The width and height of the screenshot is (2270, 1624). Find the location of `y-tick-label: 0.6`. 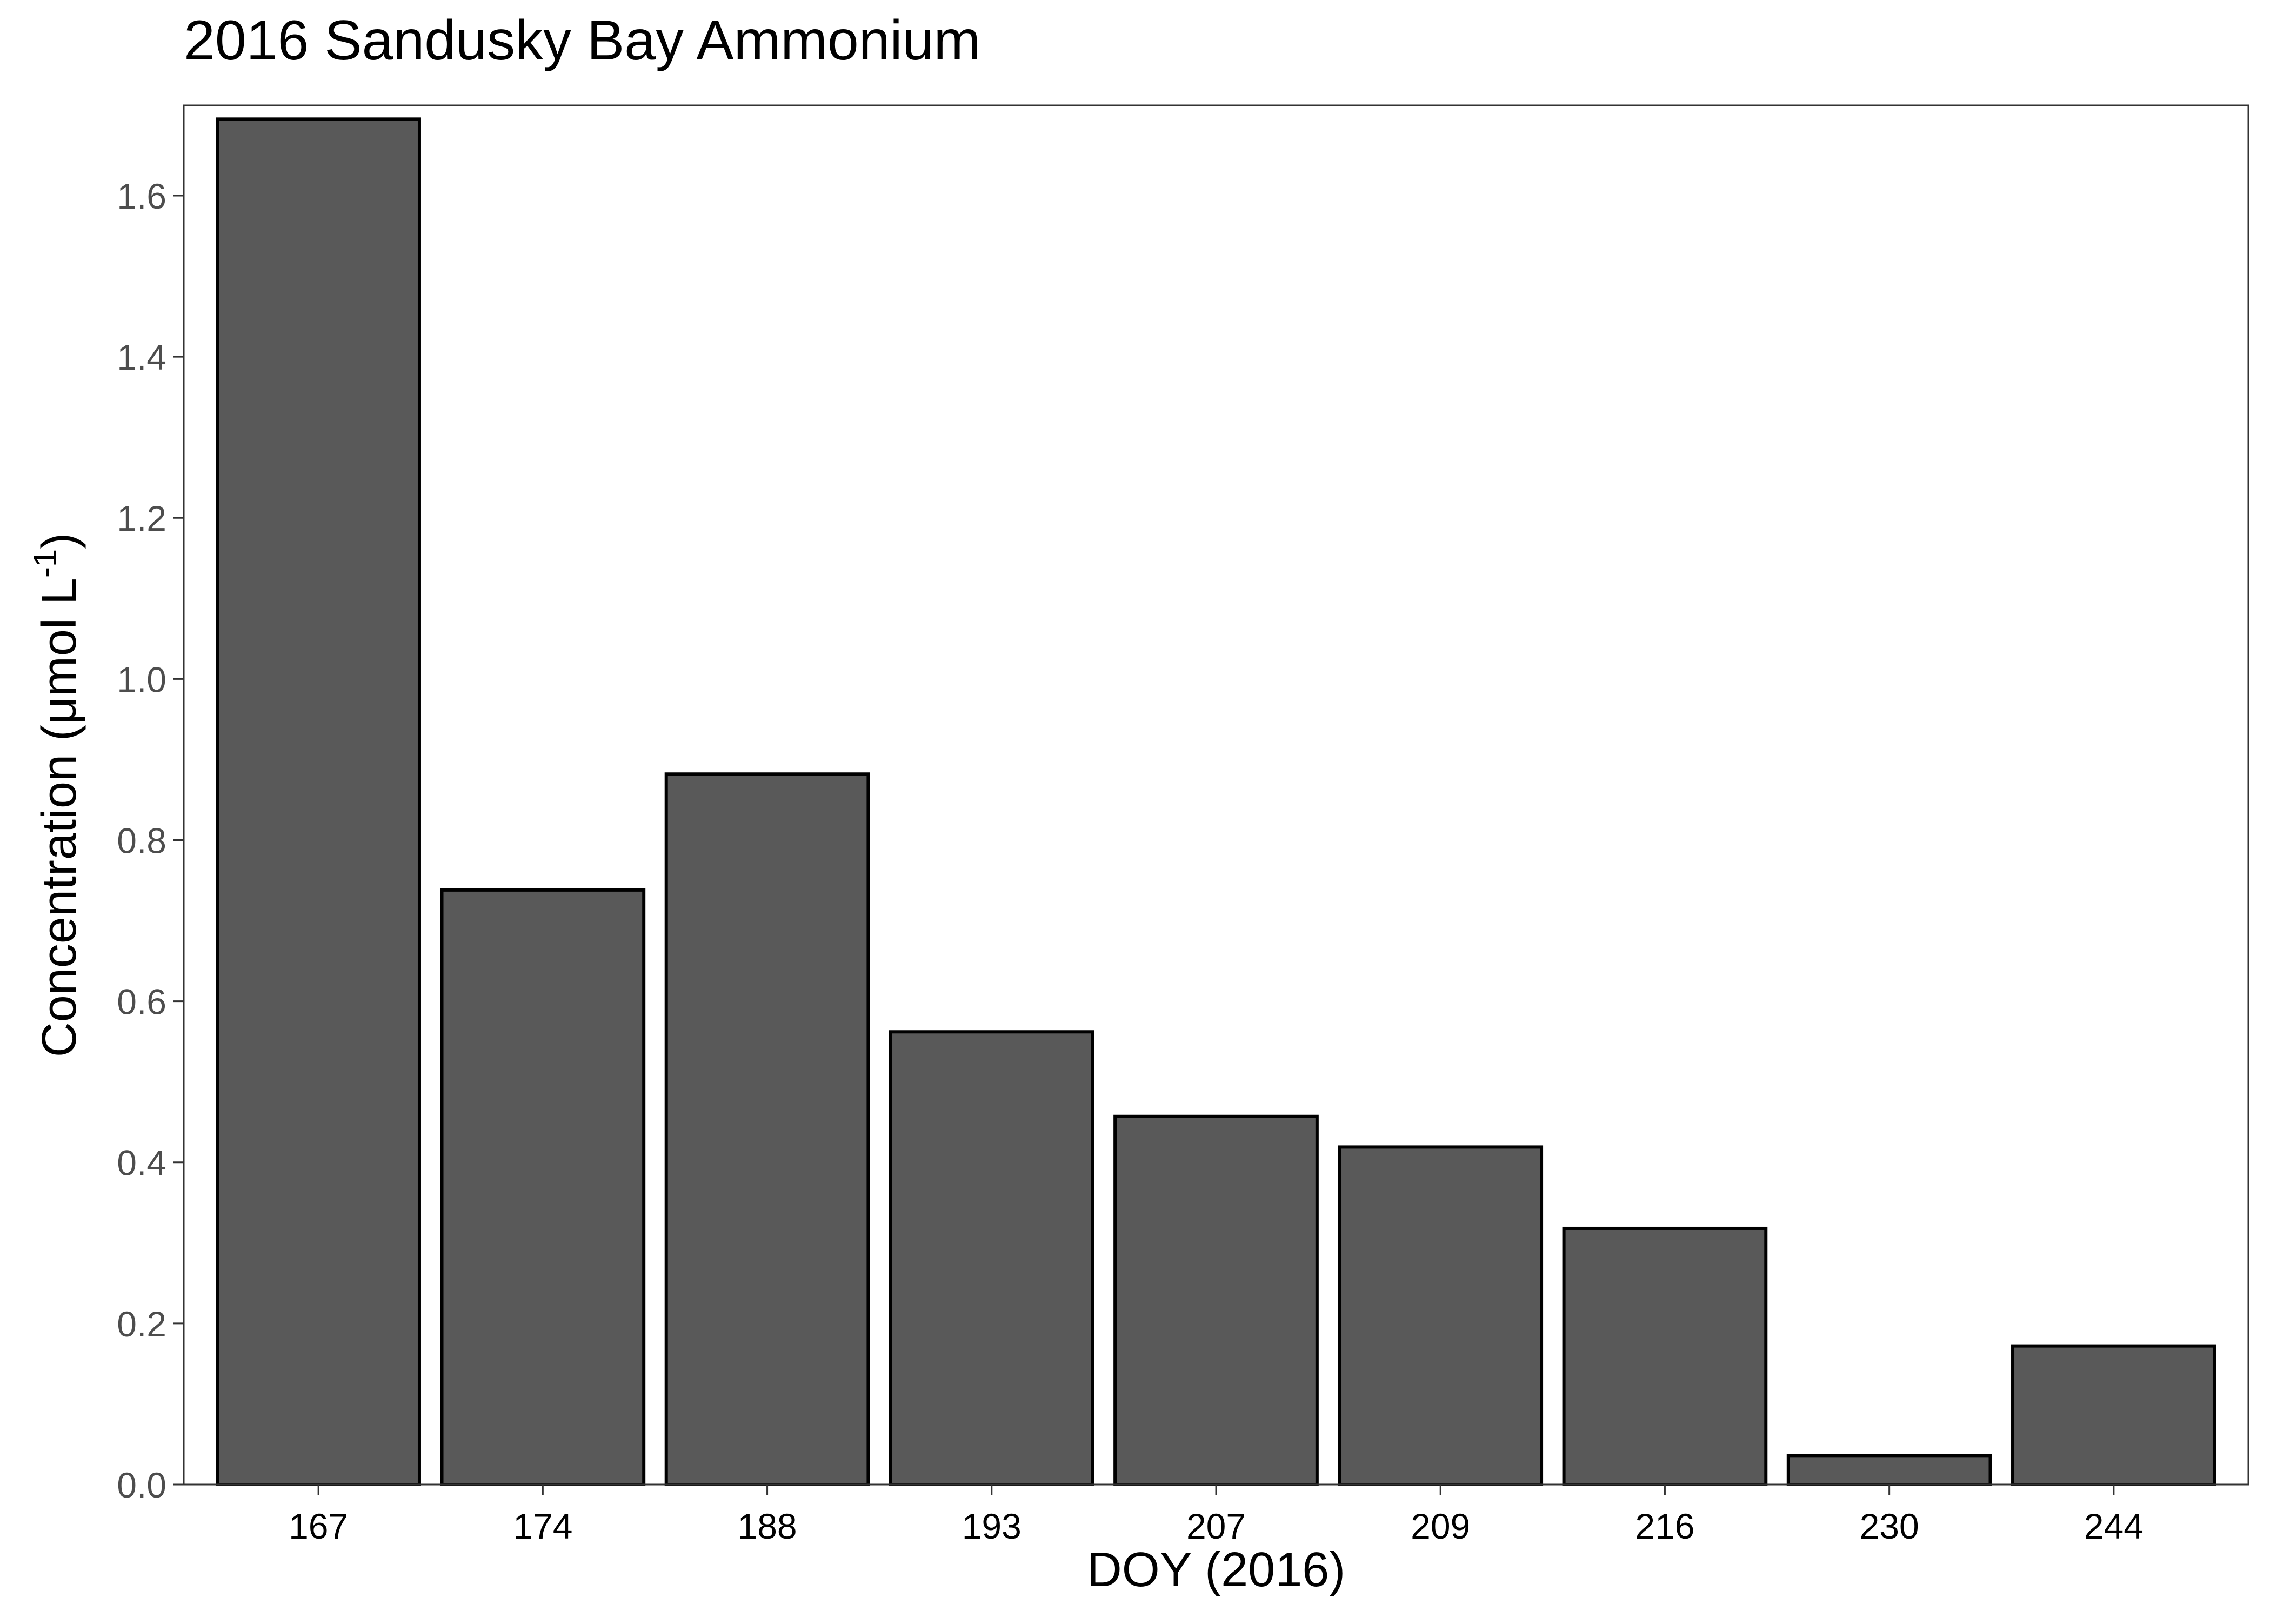

y-tick-label: 0.6 is located at coordinates (141, 1002).